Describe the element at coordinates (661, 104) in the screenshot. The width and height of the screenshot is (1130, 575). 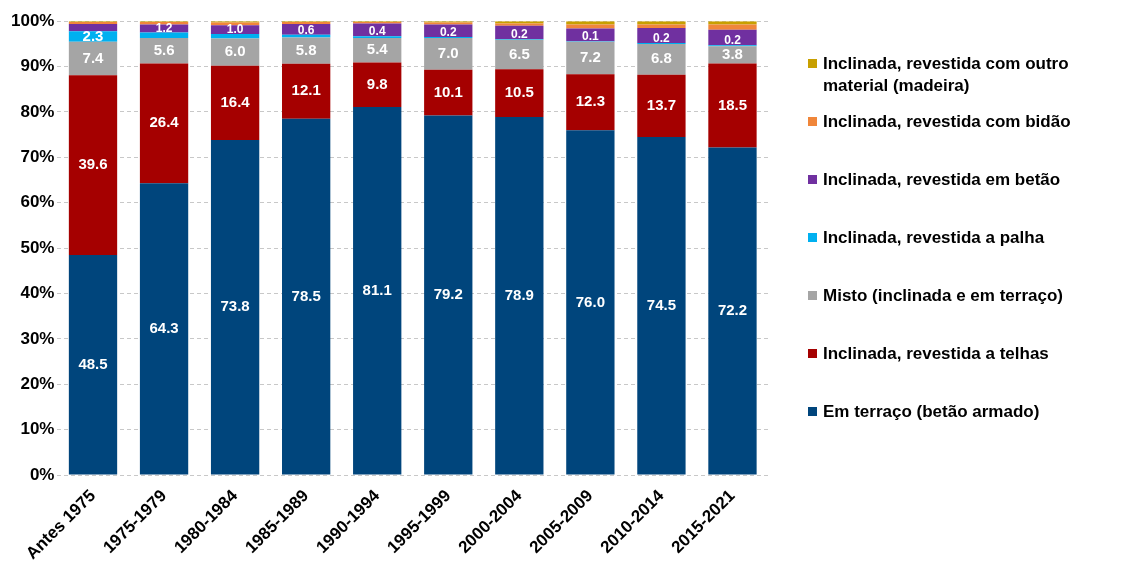
I see `data-label: 13.7` at that location.